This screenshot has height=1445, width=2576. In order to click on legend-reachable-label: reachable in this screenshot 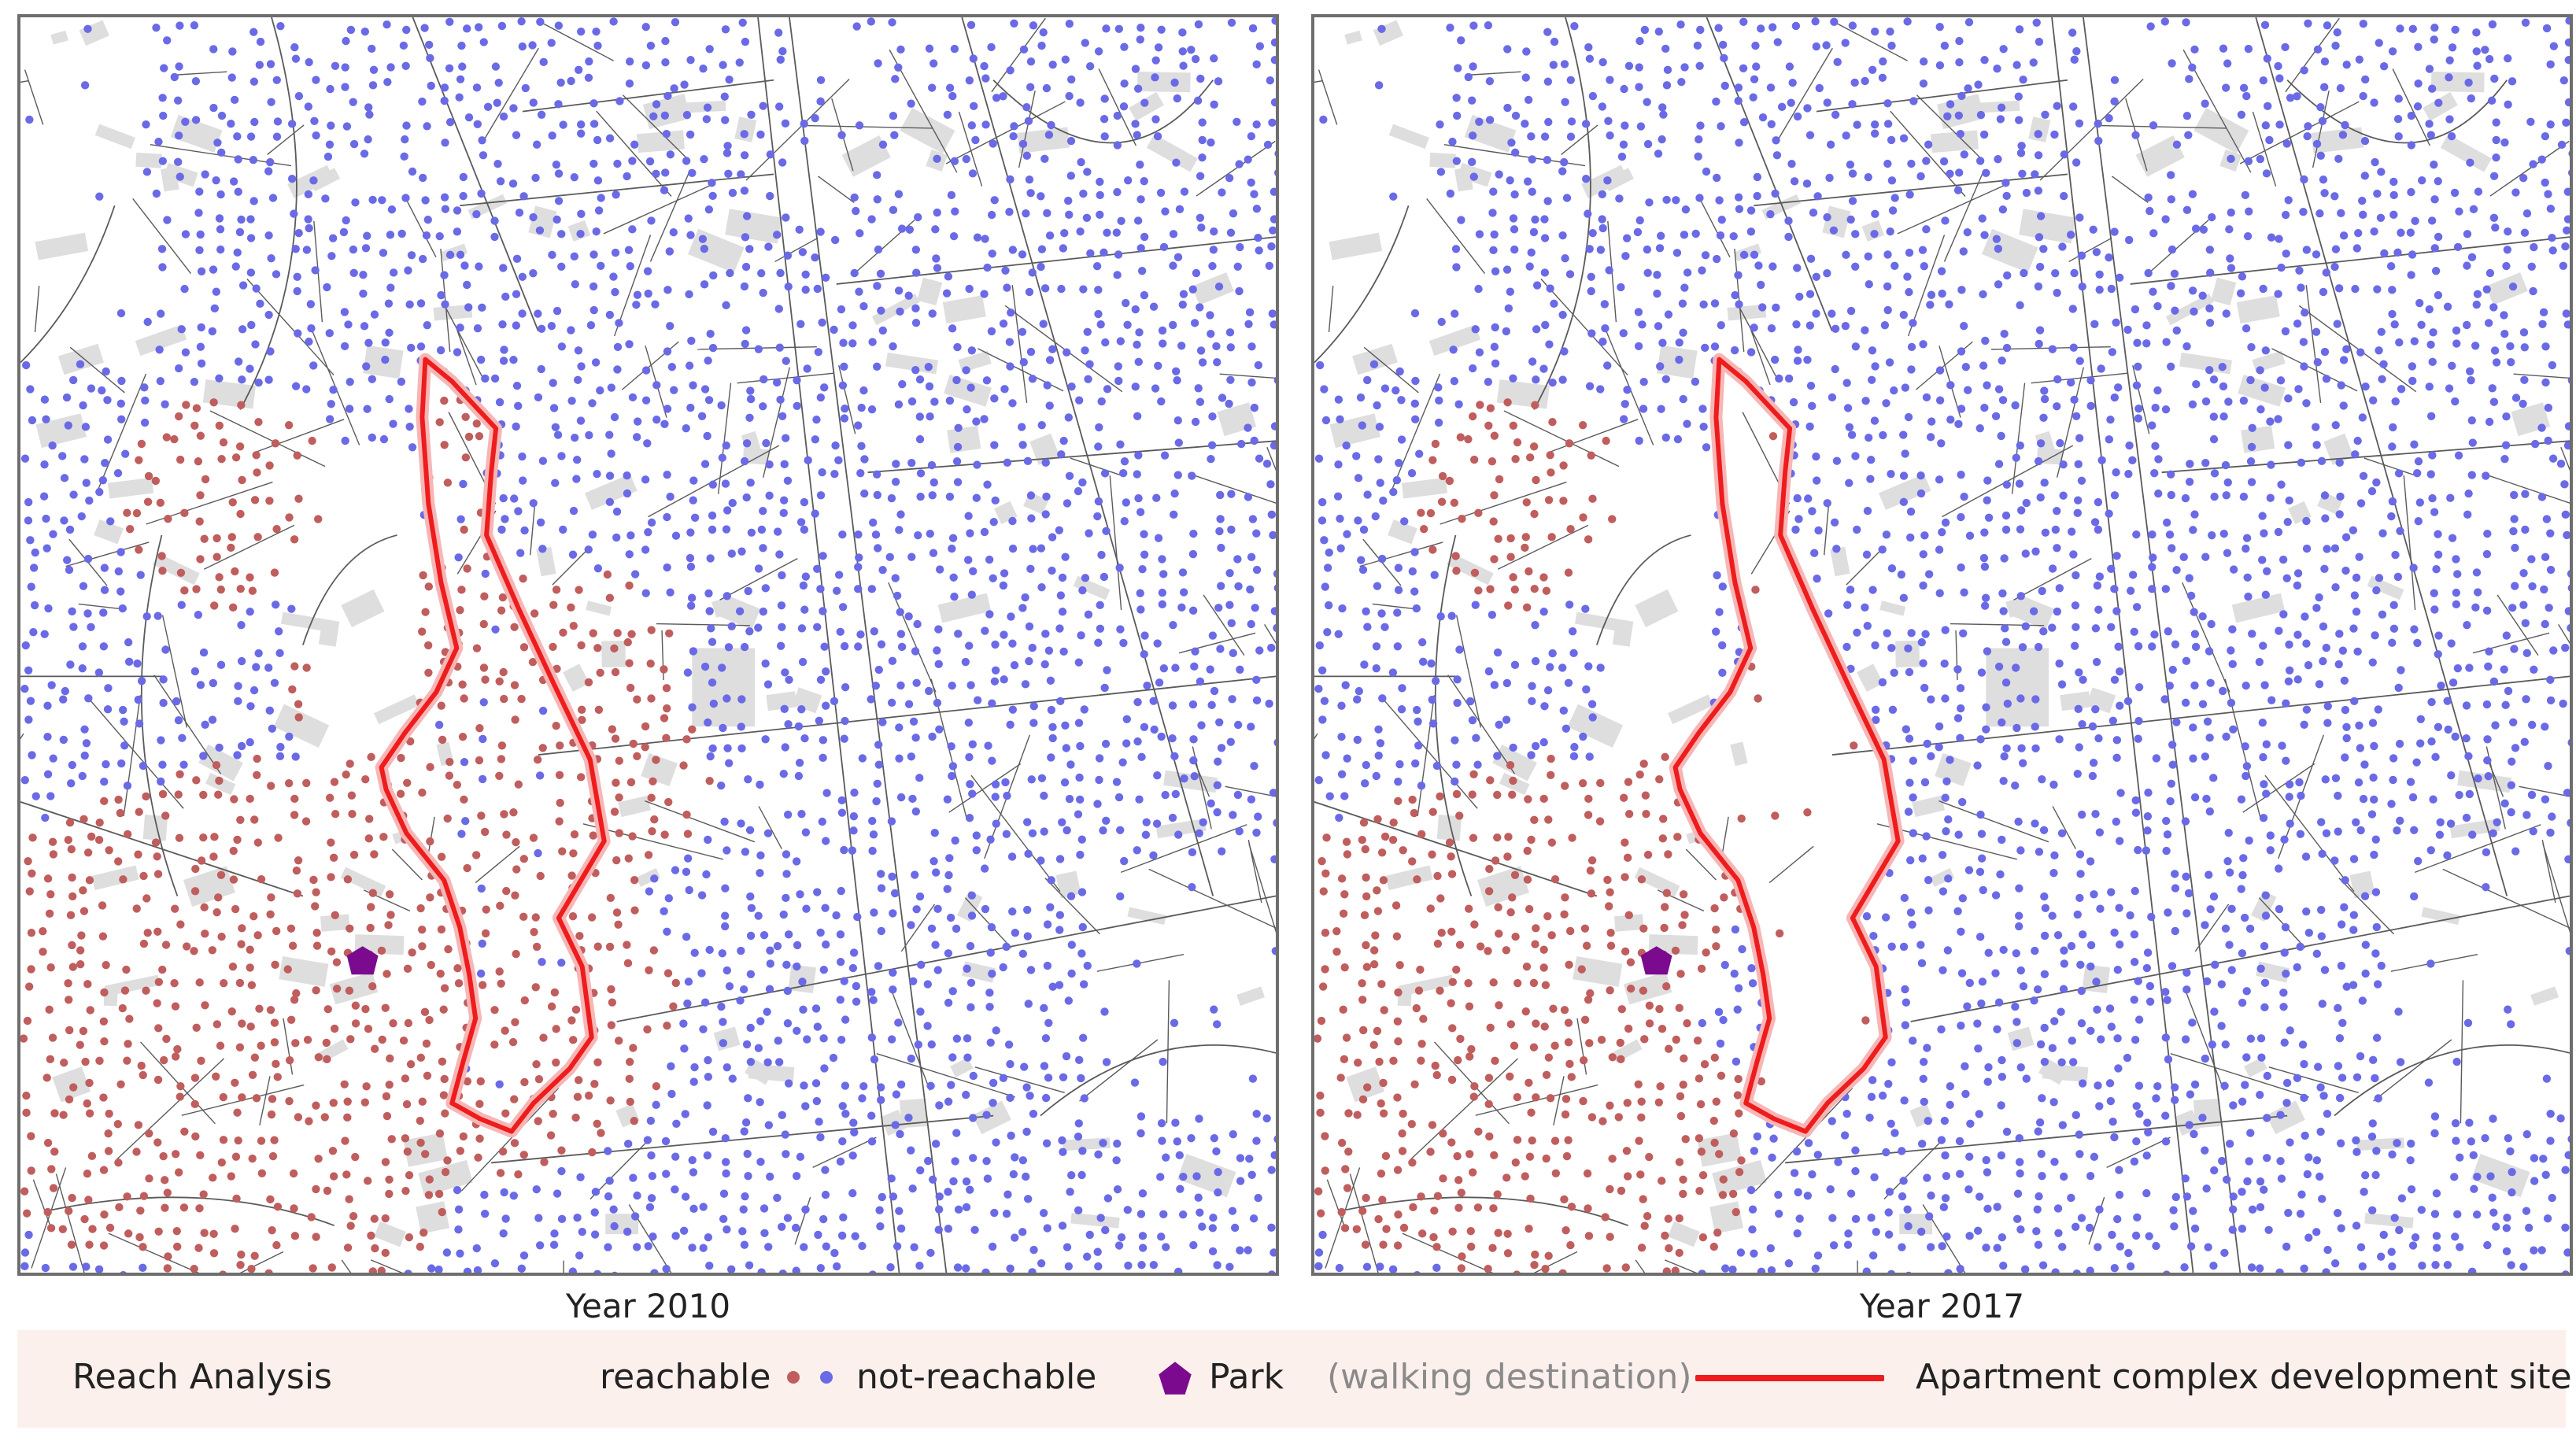, I will do `click(685, 1377)`.